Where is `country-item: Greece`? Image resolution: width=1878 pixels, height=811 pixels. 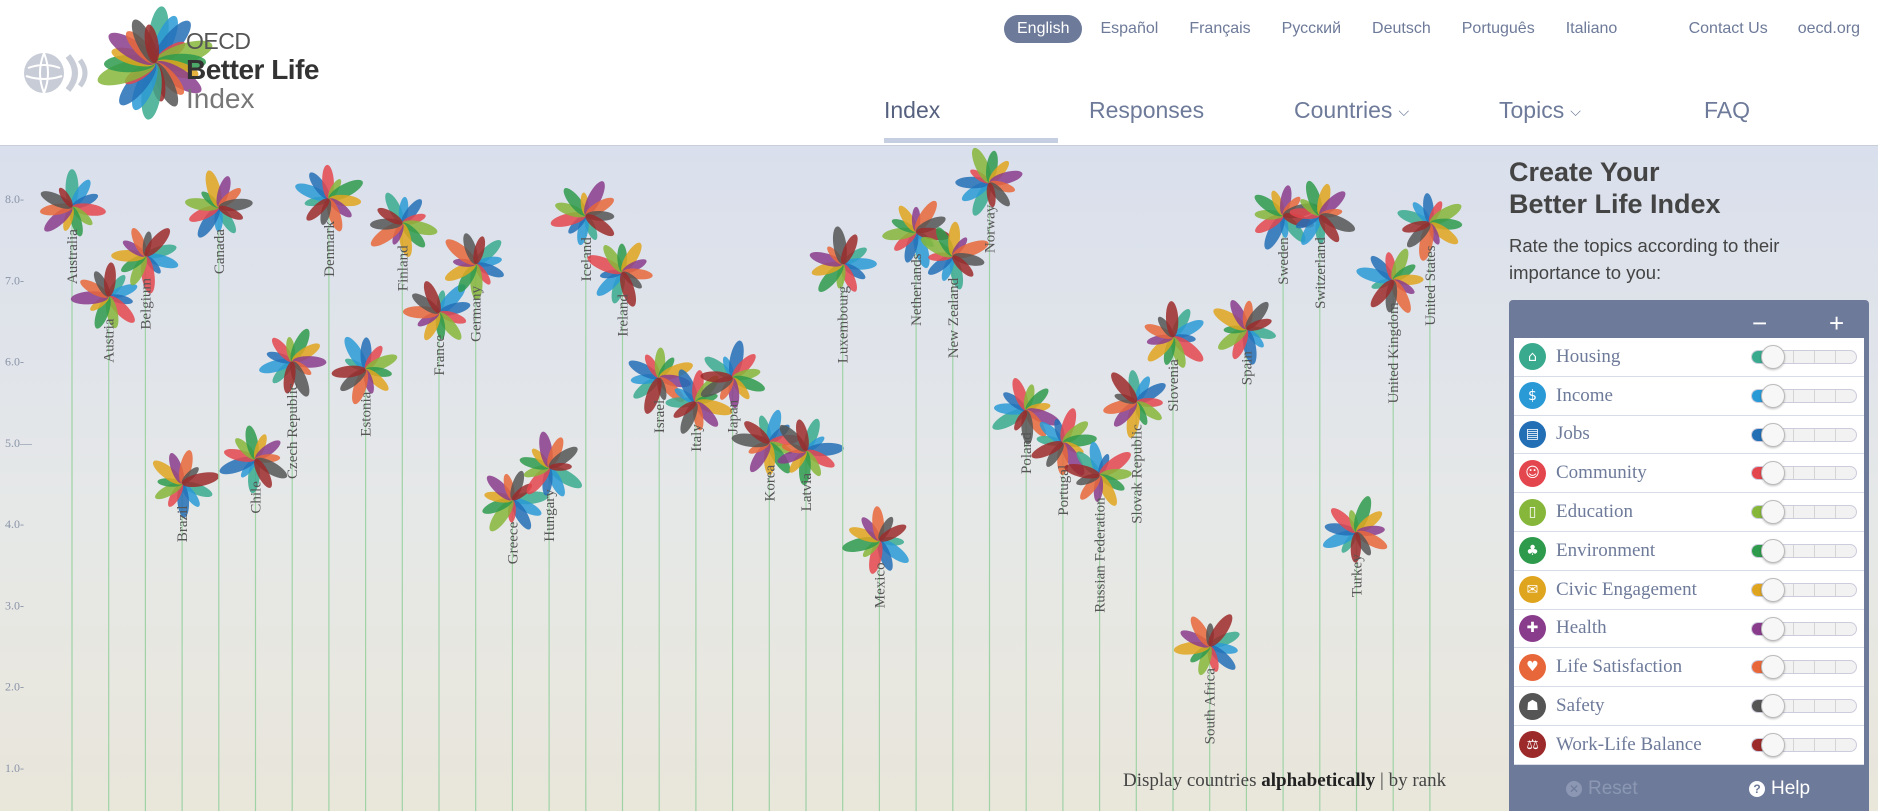
country-item: Greece is located at coordinates (514, 640).